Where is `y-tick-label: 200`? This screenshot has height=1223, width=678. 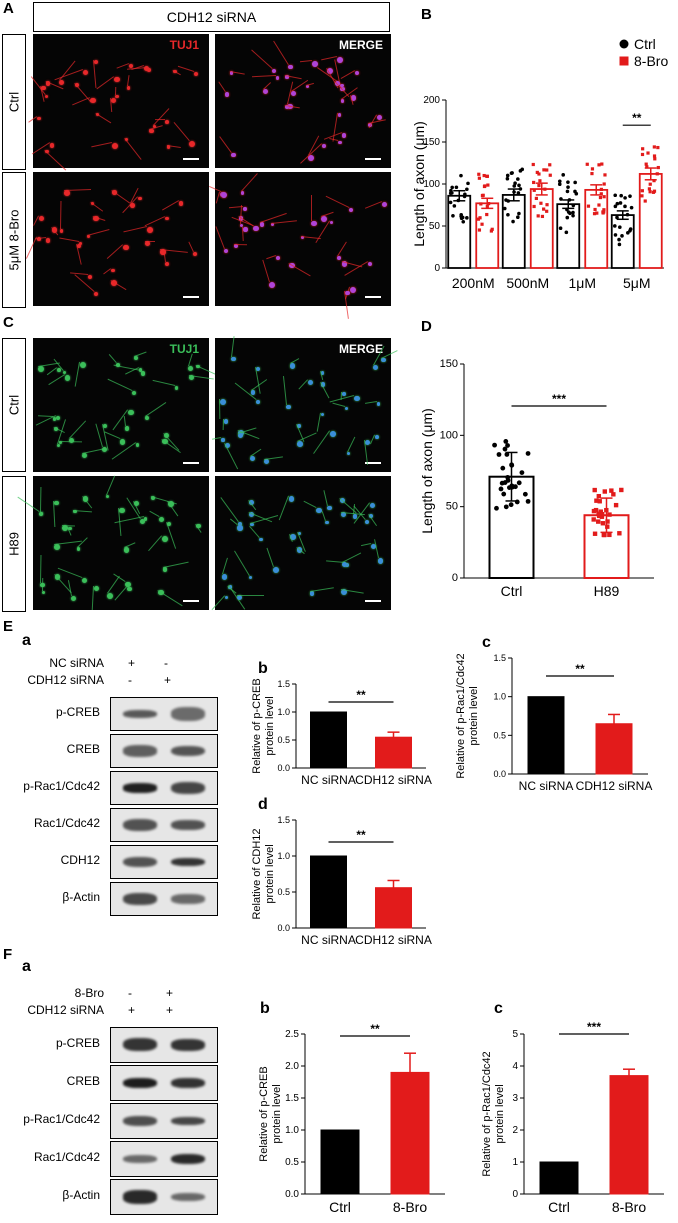 y-tick-label: 200 is located at coordinates (431, 100).